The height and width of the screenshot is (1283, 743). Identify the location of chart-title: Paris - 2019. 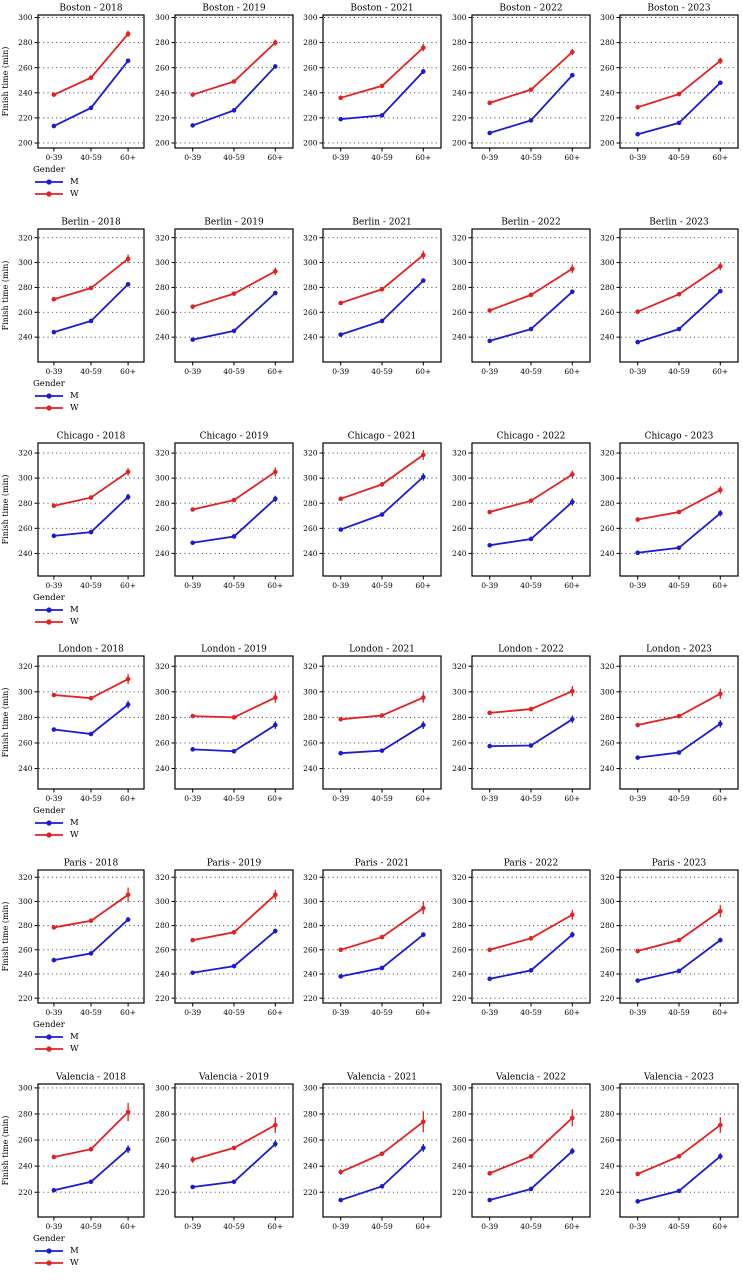
(233, 864).